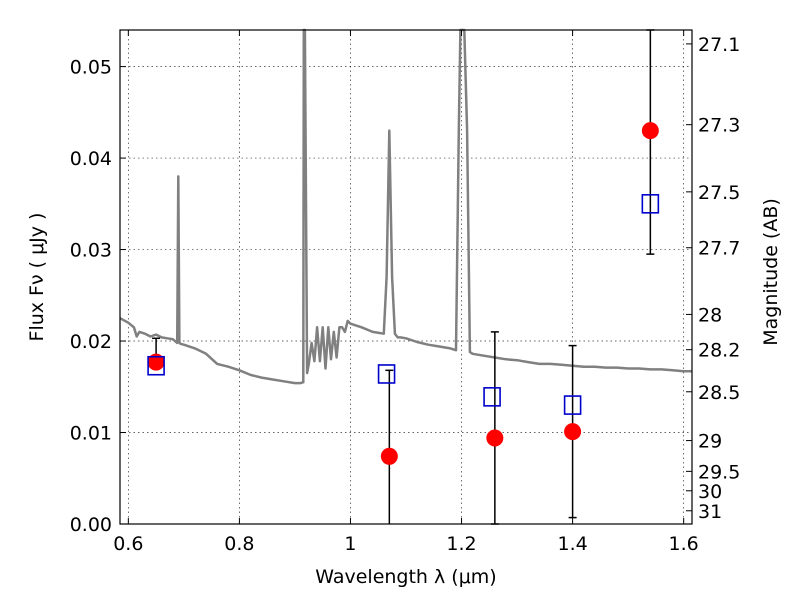 The height and width of the screenshot is (600, 800). I want to click on y-tick-label: 0.02, so click(91, 342).